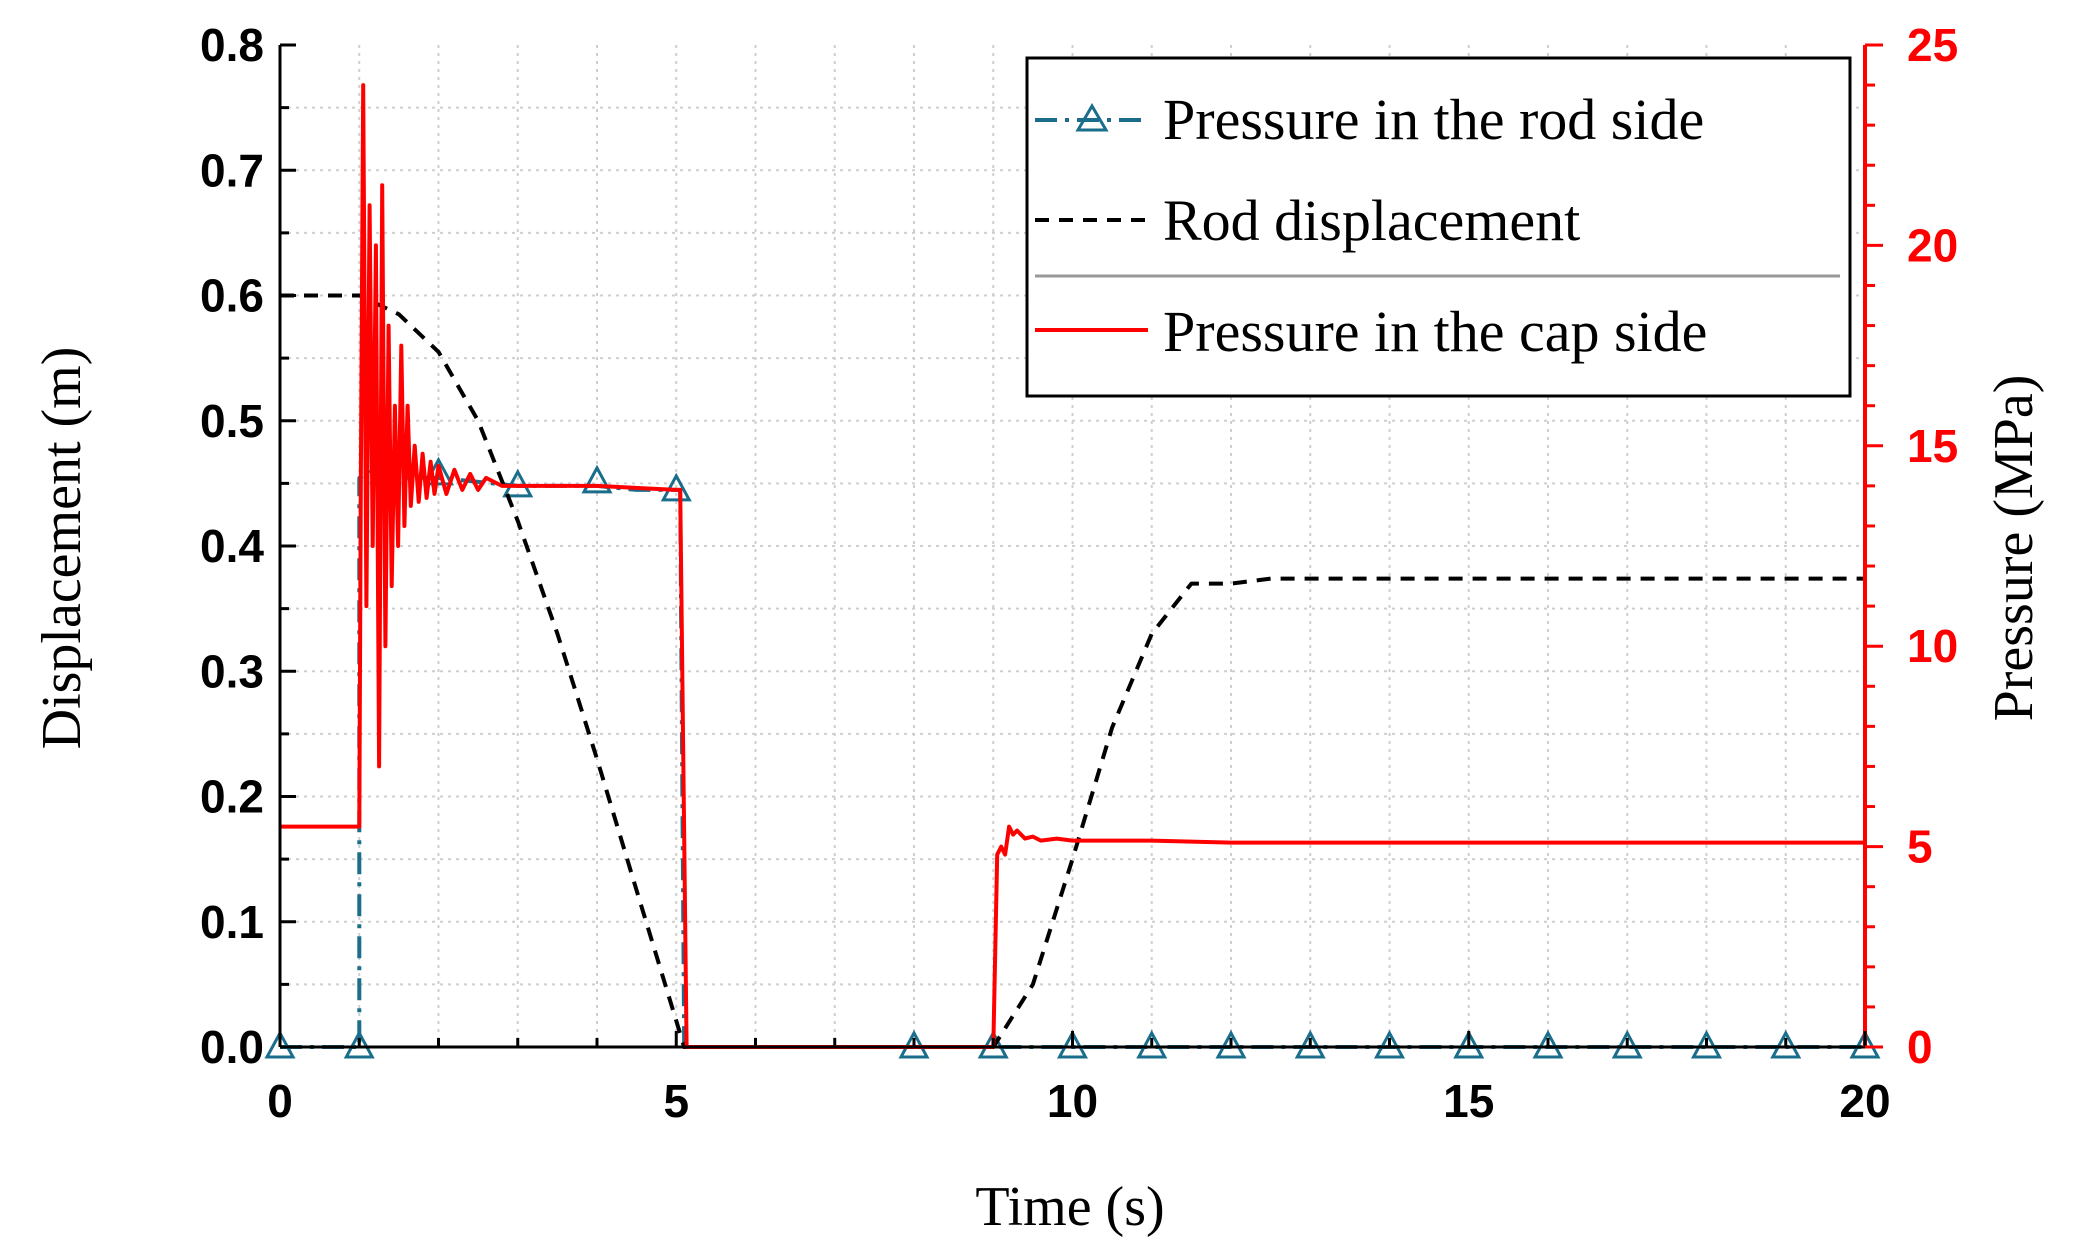 This screenshot has height=1259, width=2084. Describe the element at coordinates (232, 1047) in the screenshot. I see `y-left-tick-label: 0.0` at that location.